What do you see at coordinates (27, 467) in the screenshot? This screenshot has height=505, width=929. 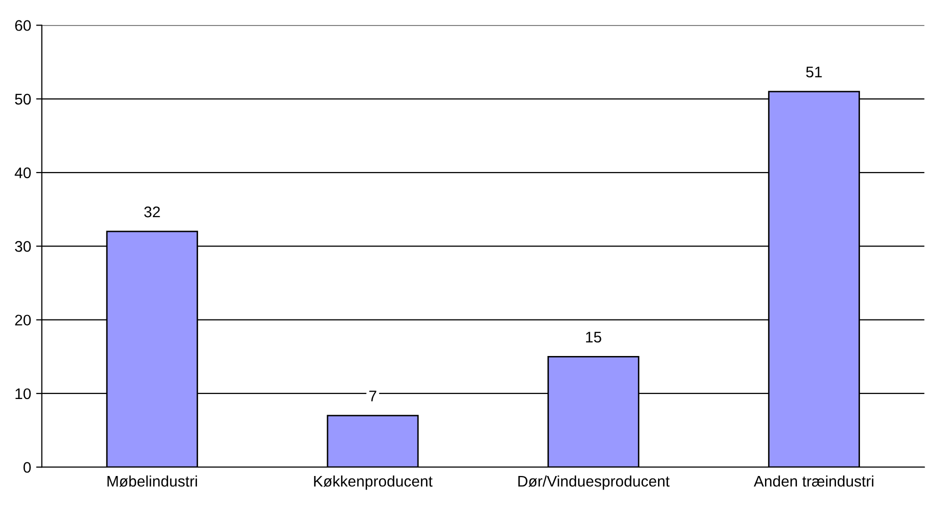 I see `y-tick-label: 0` at bounding box center [27, 467].